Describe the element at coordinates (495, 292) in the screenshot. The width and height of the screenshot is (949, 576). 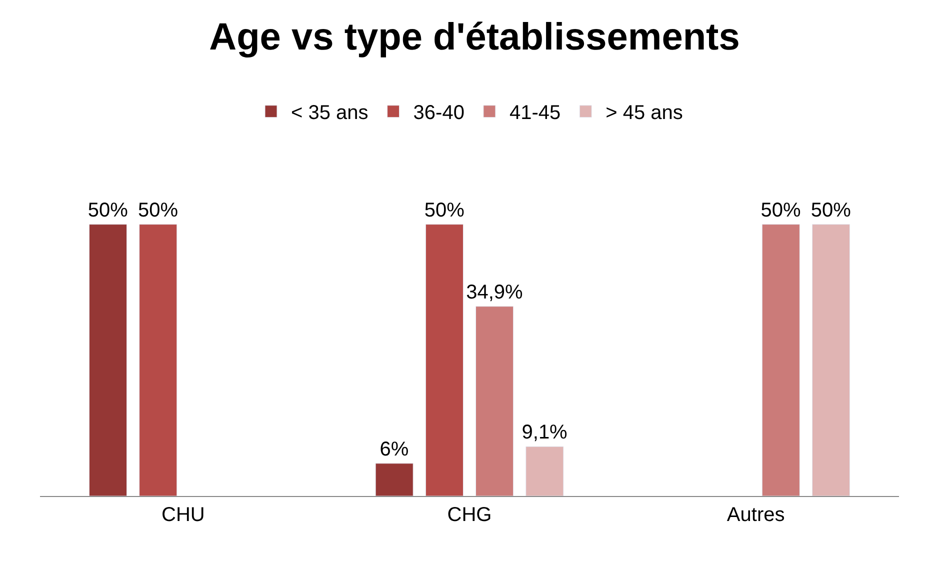
I see `data-label: 34,9%` at that location.